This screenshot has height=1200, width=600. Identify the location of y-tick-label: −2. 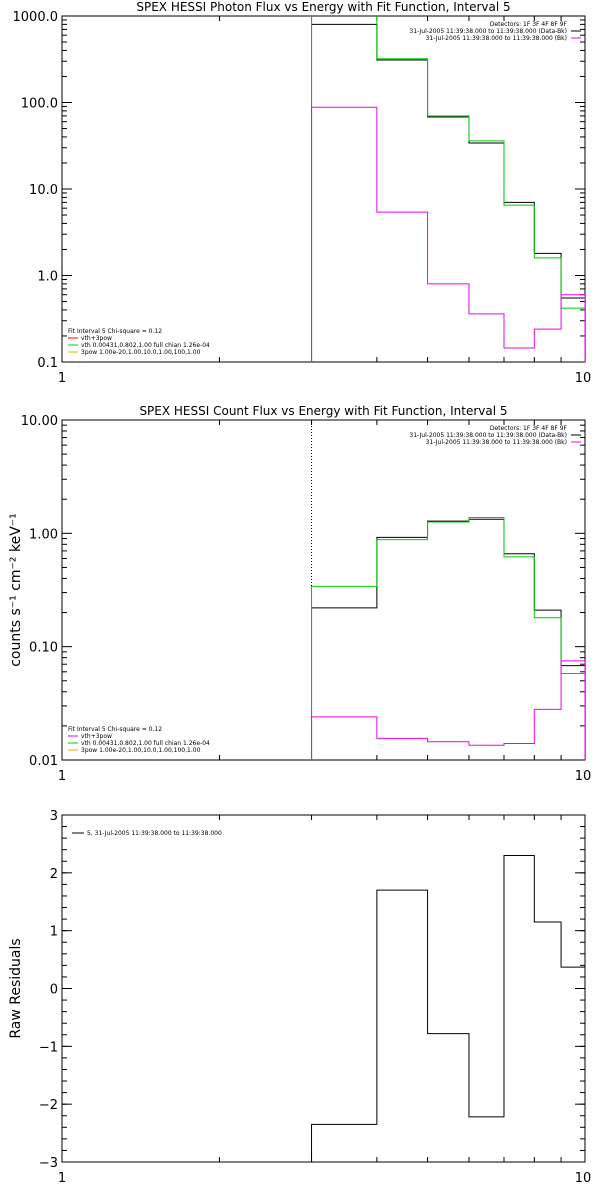
(48, 1105).